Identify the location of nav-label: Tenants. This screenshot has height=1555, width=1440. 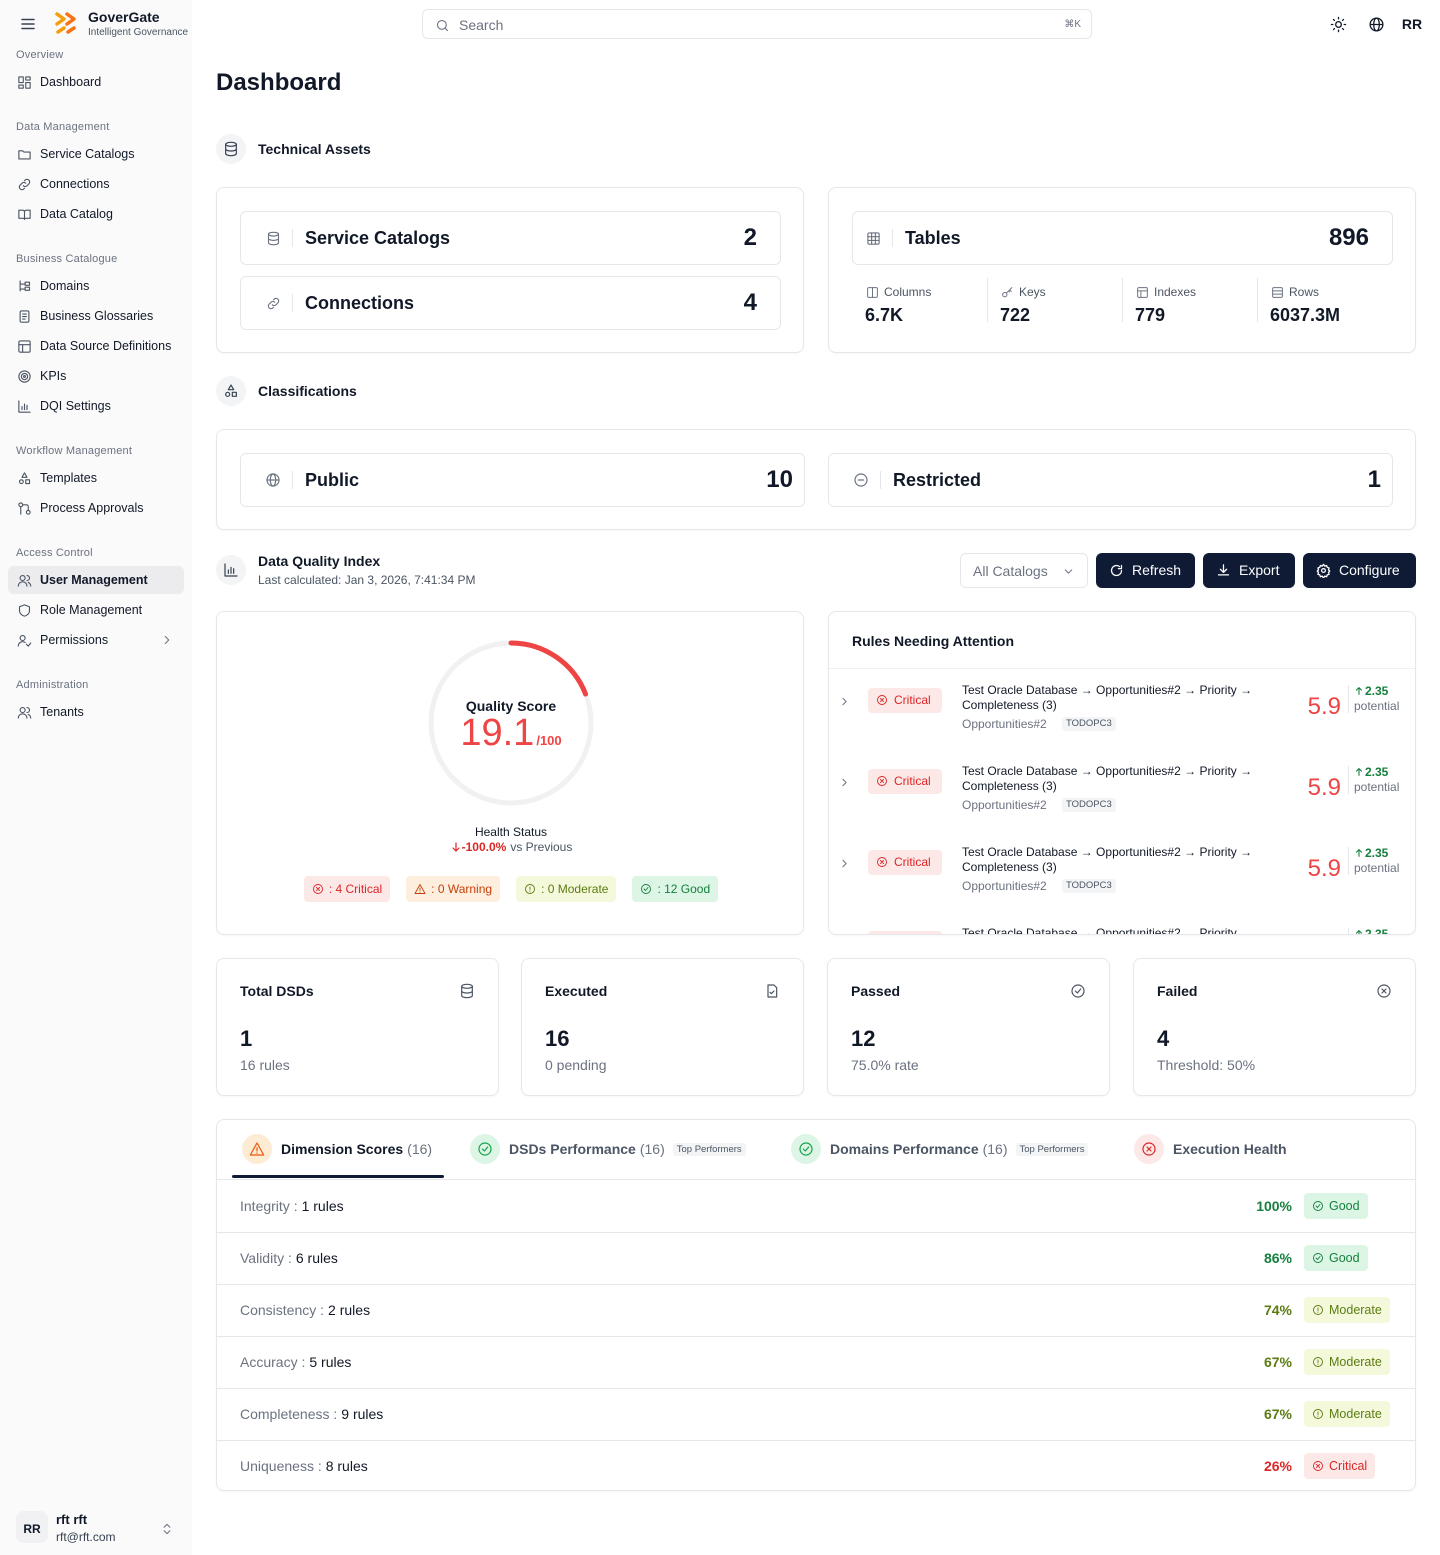
(62, 712).